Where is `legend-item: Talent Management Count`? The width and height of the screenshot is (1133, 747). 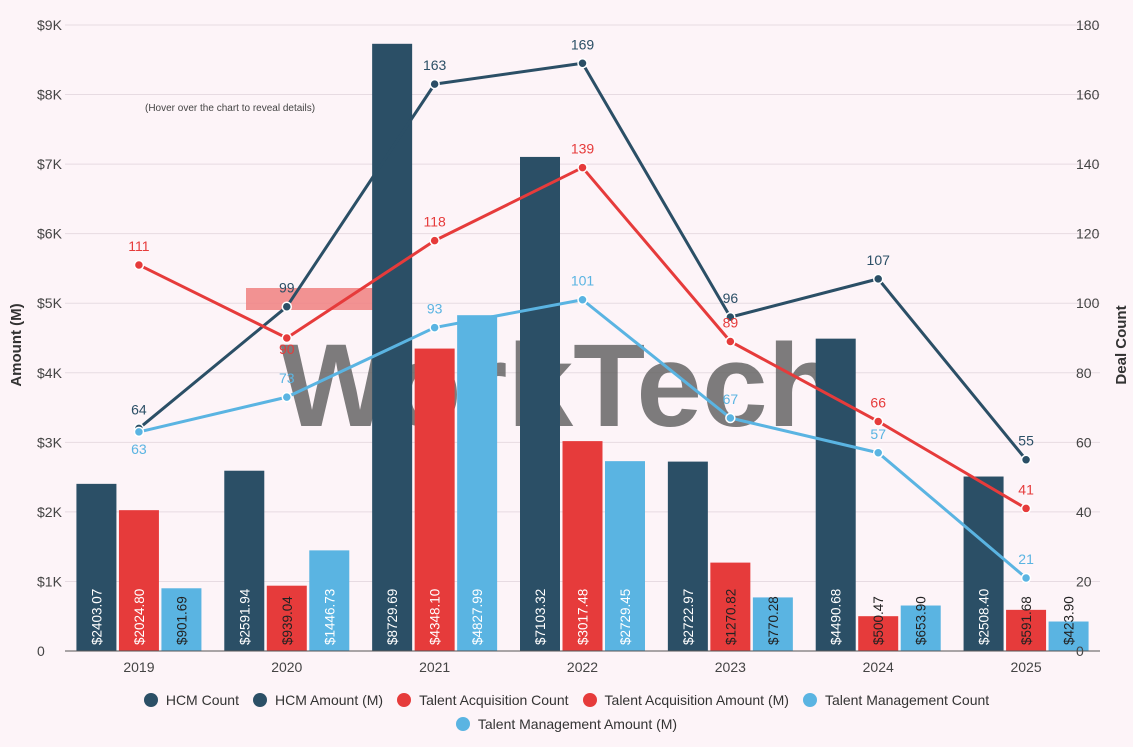
legend-item: Talent Management Count is located at coordinates (896, 700).